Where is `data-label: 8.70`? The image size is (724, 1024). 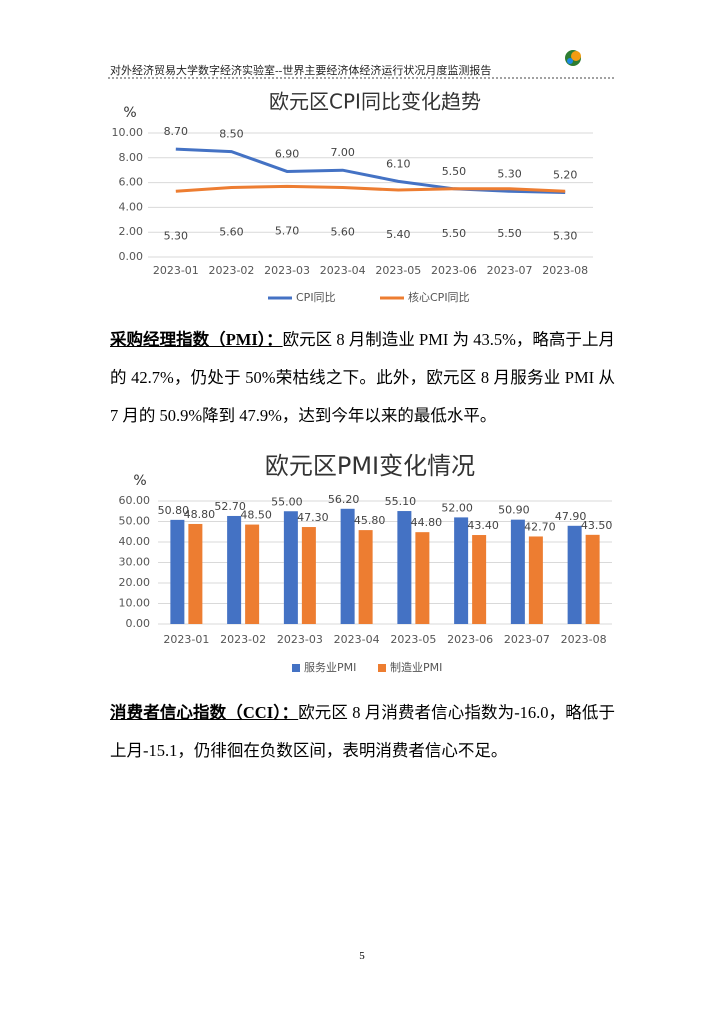
data-label: 8.70 is located at coordinates (176, 131).